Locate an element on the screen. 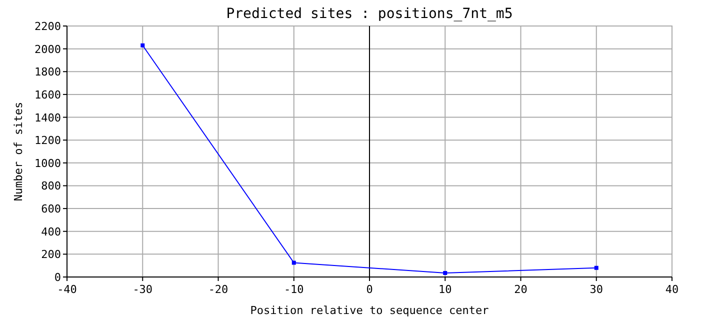  y-tick-label: 800 is located at coordinates (51, 186).